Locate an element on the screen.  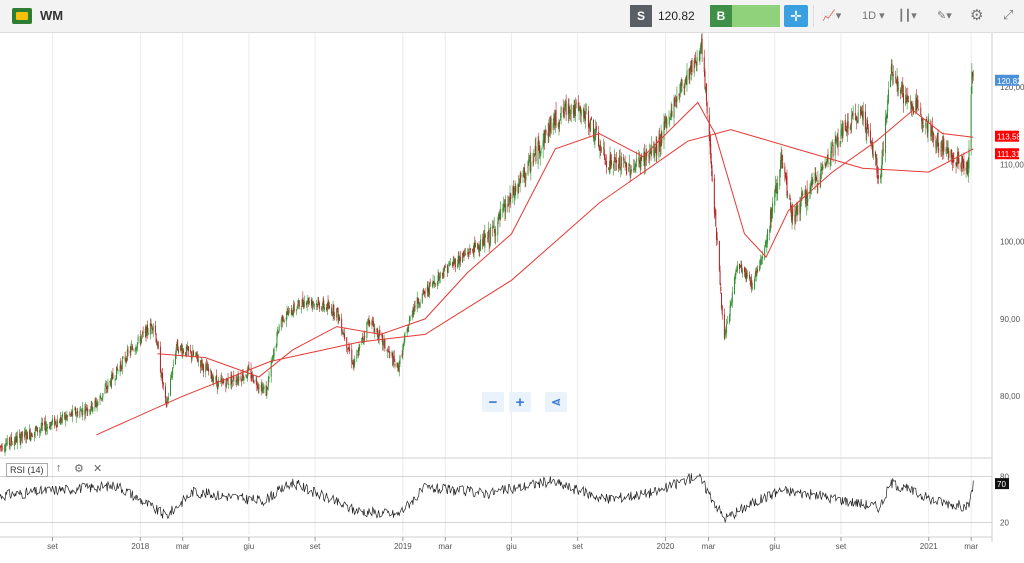
rsi-settings-icon: ⚙ is located at coordinates (79, 469).